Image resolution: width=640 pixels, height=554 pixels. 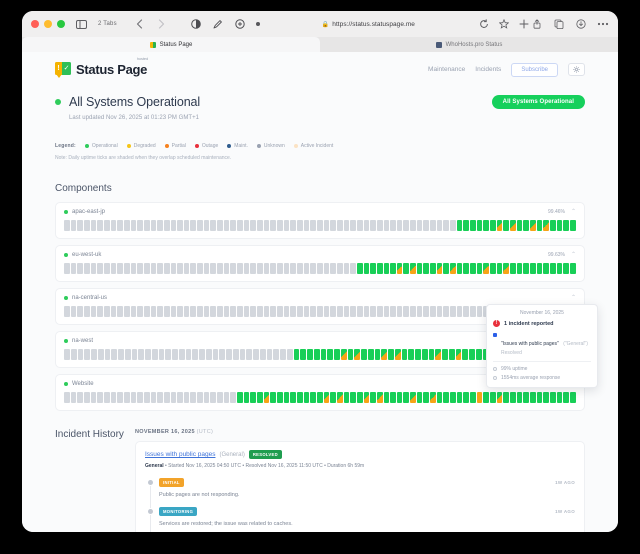 I want to click on reload-icon, so click(x=483, y=24).